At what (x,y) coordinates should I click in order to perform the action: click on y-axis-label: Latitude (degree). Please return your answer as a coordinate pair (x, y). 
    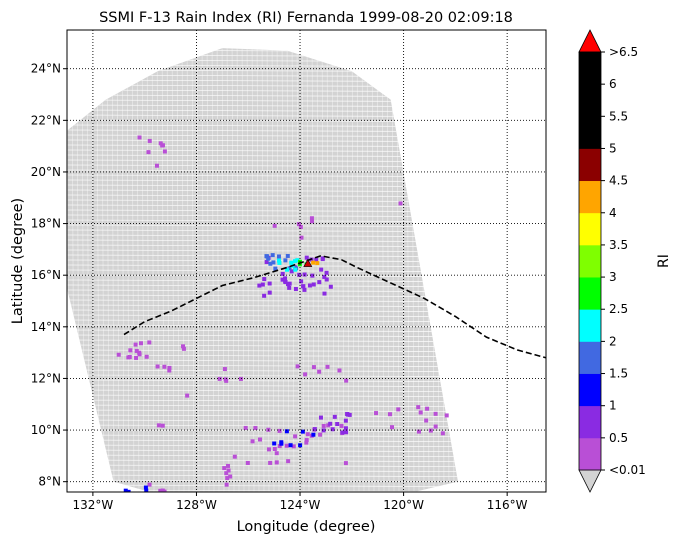
    Looking at the image, I should click on (18, 261).